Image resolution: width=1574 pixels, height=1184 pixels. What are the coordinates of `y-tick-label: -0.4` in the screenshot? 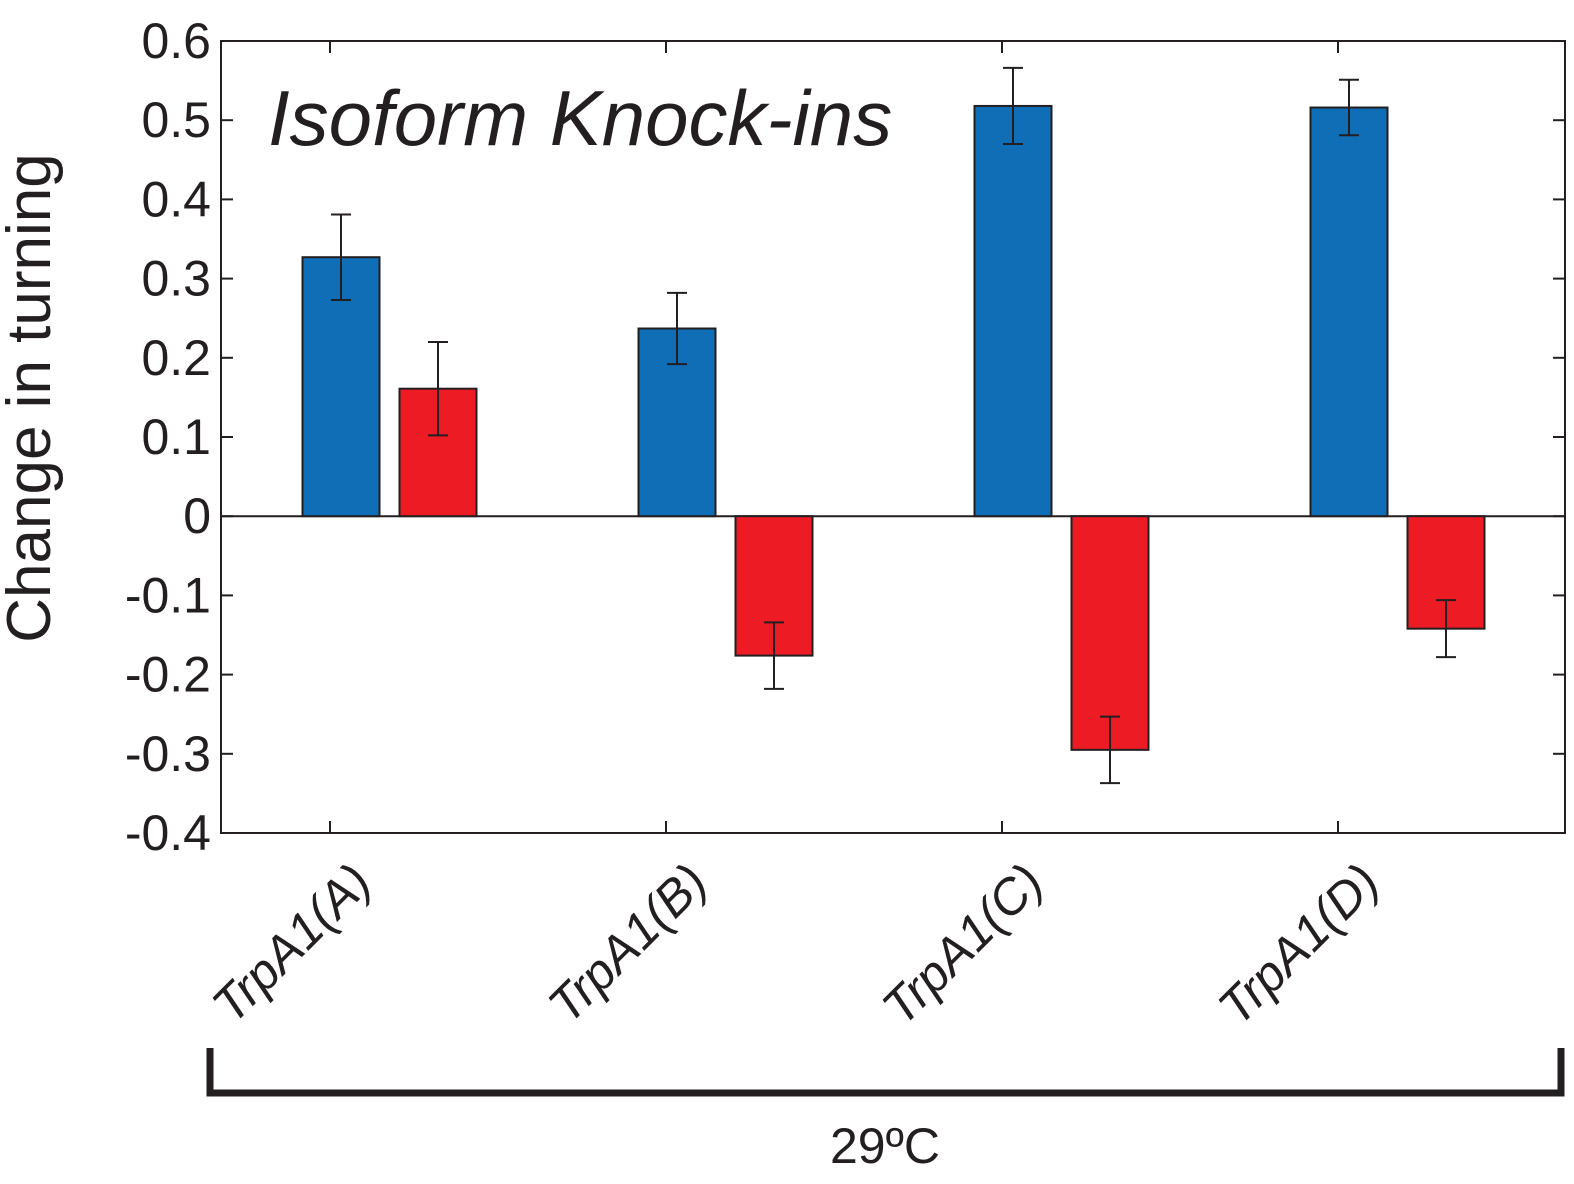 It's located at (168, 833).